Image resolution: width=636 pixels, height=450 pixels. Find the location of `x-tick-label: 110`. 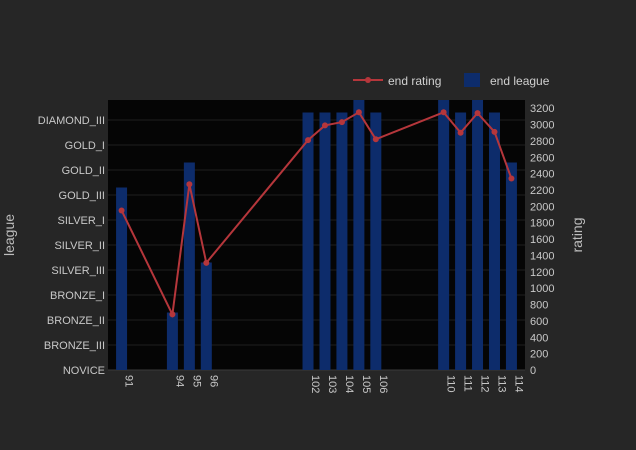

x-tick-label: 110 is located at coordinates (451, 384).